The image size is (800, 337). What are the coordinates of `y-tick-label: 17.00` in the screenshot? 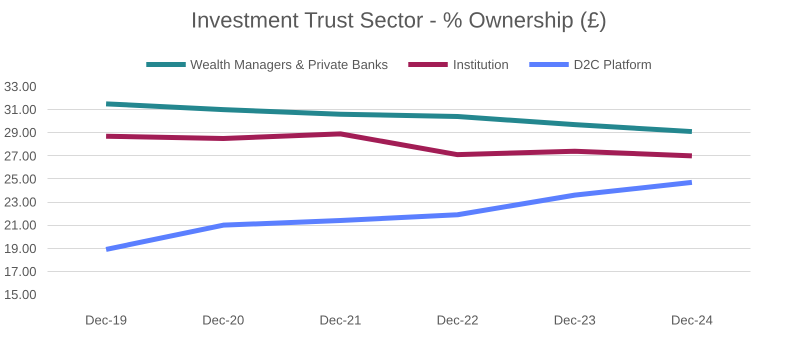 It's located at (20, 271).